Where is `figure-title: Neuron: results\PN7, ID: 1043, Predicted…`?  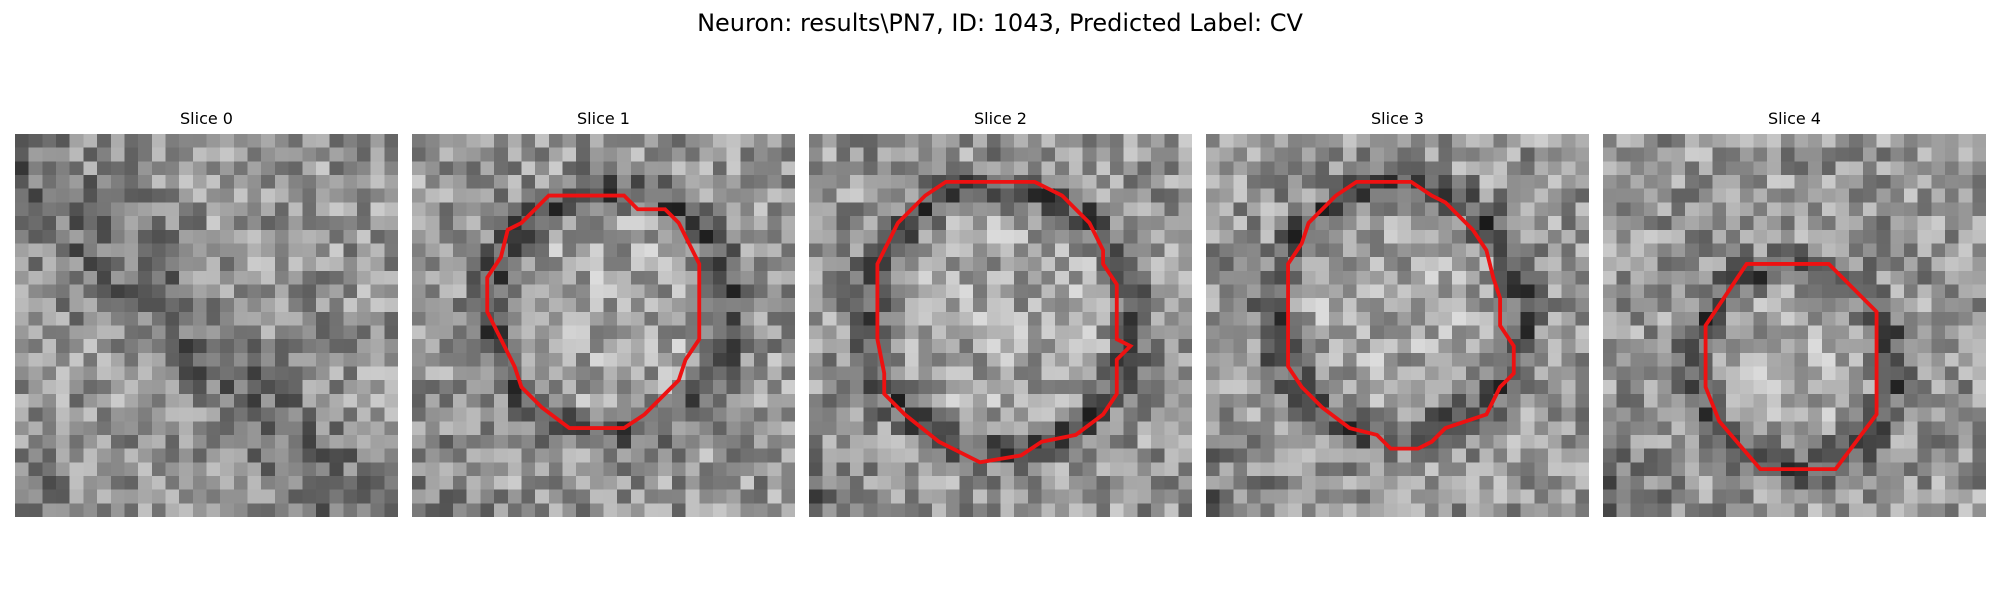
figure-title: Neuron: results\PN7, ID: 1043, Predicted… is located at coordinates (1000, 23).